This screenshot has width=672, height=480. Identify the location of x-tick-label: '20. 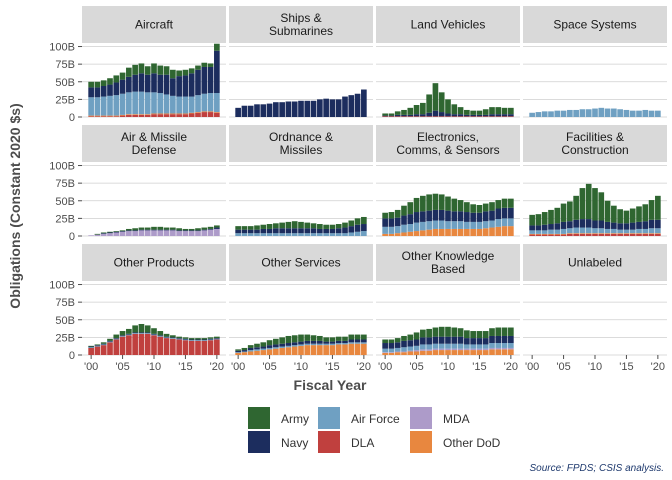
(511, 367).